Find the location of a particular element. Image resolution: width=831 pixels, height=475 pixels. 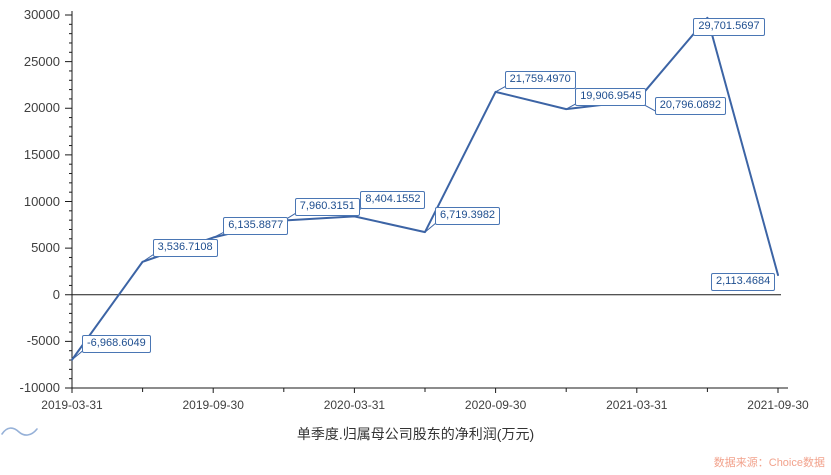

y-tick-label: 0 is located at coordinates (56, 294).